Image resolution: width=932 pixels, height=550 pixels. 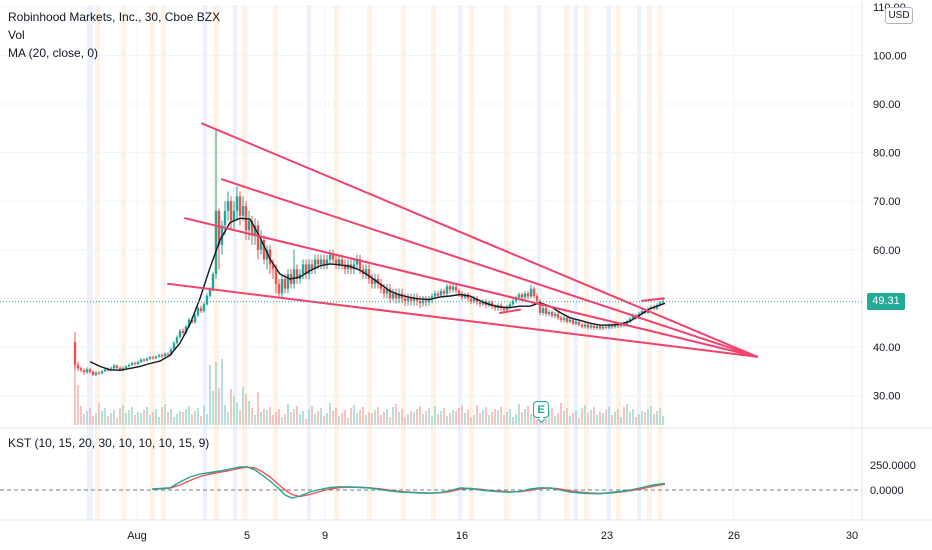 What do you see at coordinates (653, 299) in the screenshot?
I see `trendline` at bounding box center [653, 299].